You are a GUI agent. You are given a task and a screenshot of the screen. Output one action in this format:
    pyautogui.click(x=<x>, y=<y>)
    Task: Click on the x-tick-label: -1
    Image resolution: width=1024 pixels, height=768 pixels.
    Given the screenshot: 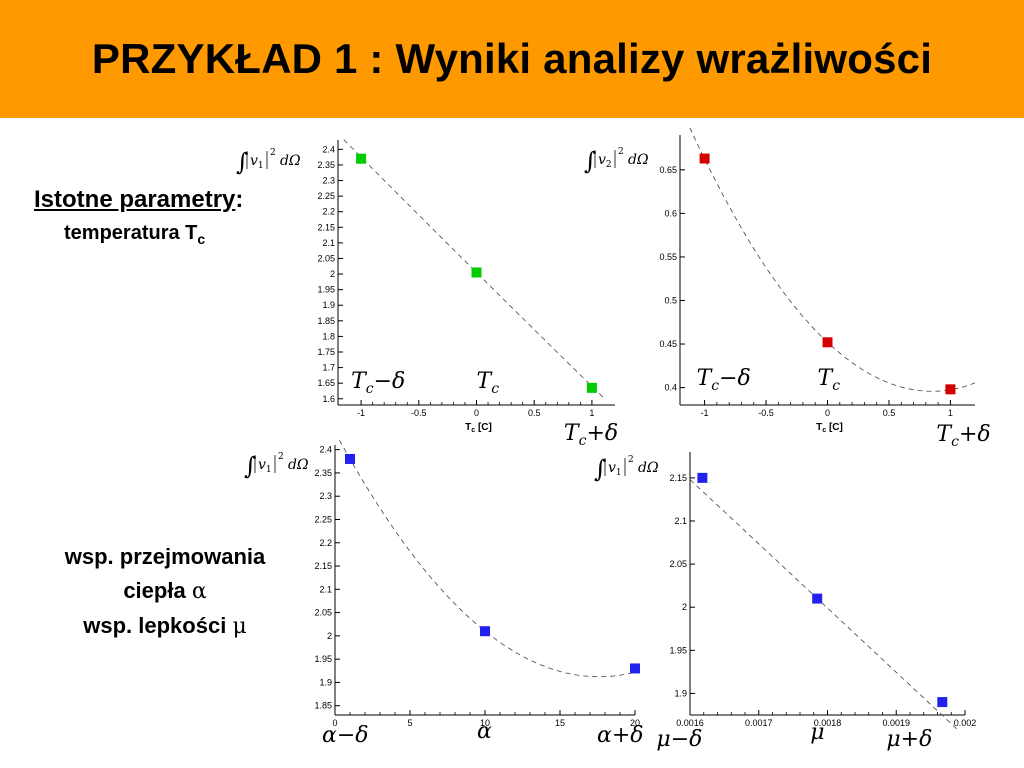 What is the action you would take?
    pyautogui.click(x=361, y=413)
    